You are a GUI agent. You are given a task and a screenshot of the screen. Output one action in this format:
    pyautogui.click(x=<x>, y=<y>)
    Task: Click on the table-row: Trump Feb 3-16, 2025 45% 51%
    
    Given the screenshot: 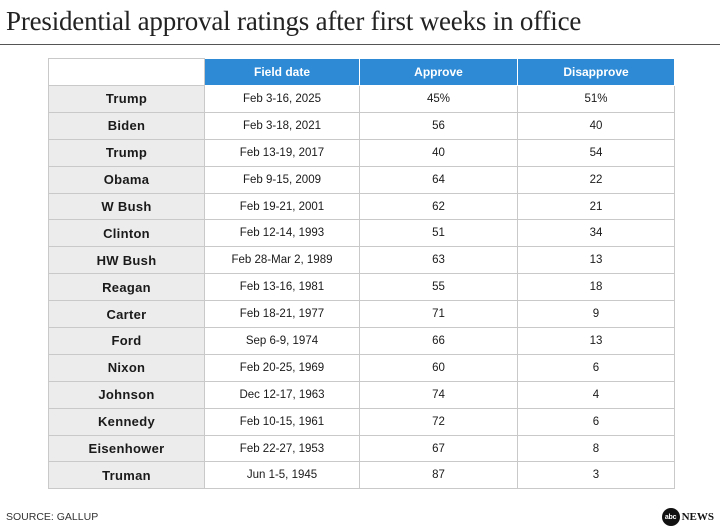 What is the action you would take?
    pyautogui.click(x=361, y=99)
    